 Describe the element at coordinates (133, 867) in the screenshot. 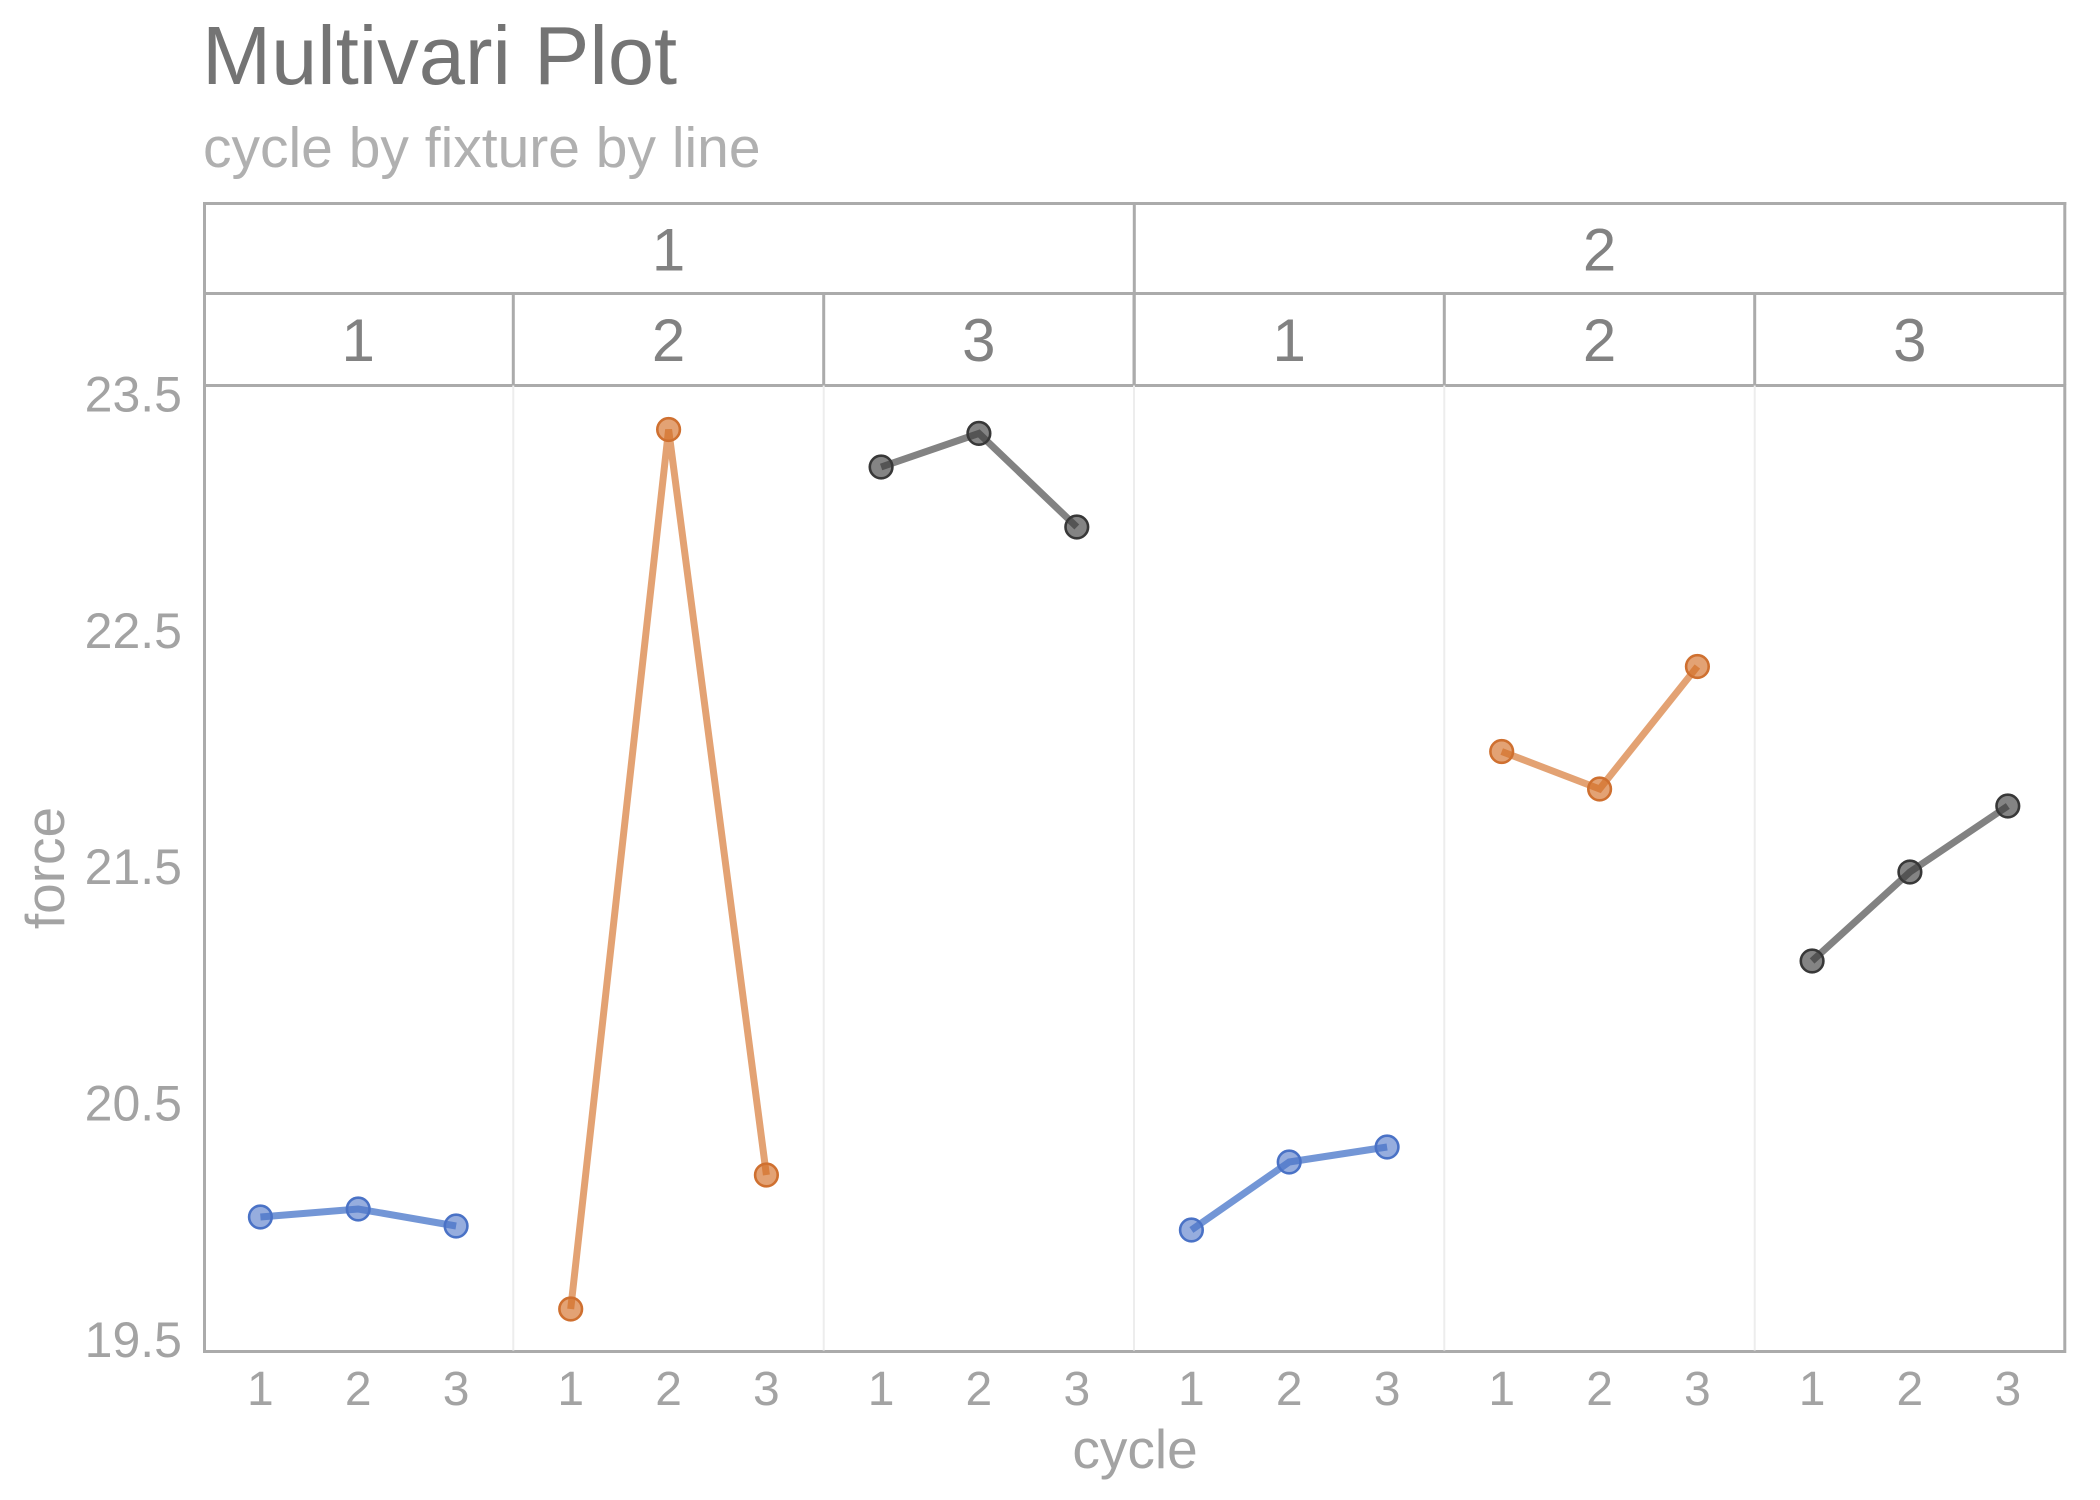

I see `svg-text: 21.5` at that location.